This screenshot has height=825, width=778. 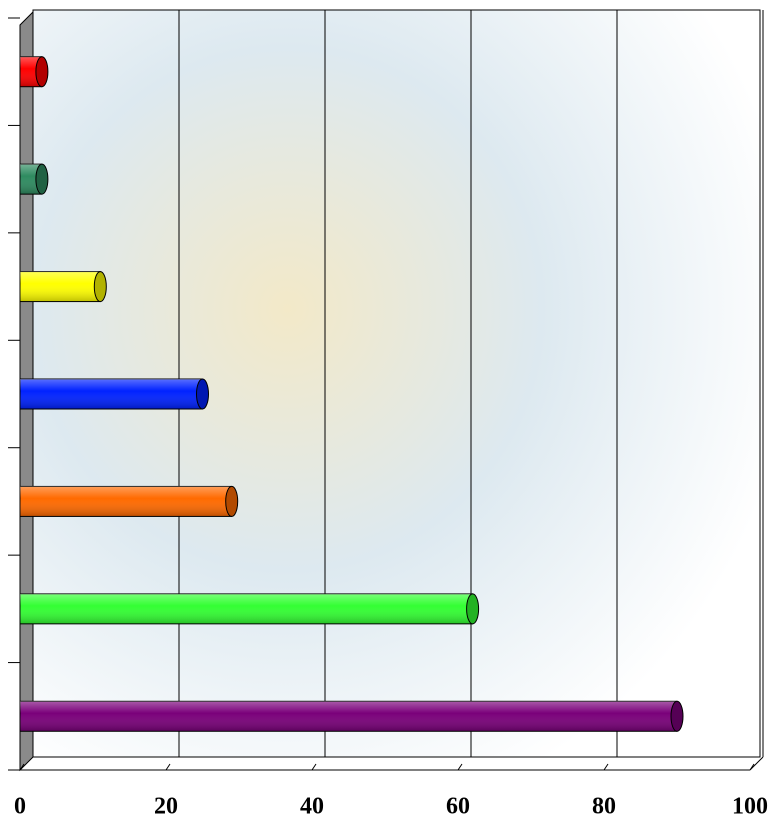 I want to click on x-tick-label: 0, so click(x=20, y=807).